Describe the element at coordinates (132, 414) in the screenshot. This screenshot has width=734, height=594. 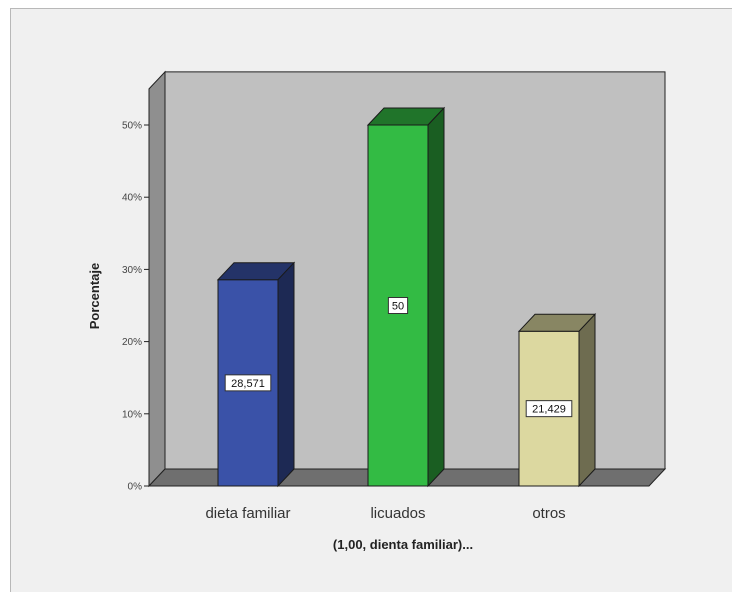
I see `y-tick-label: 10%` at that location.